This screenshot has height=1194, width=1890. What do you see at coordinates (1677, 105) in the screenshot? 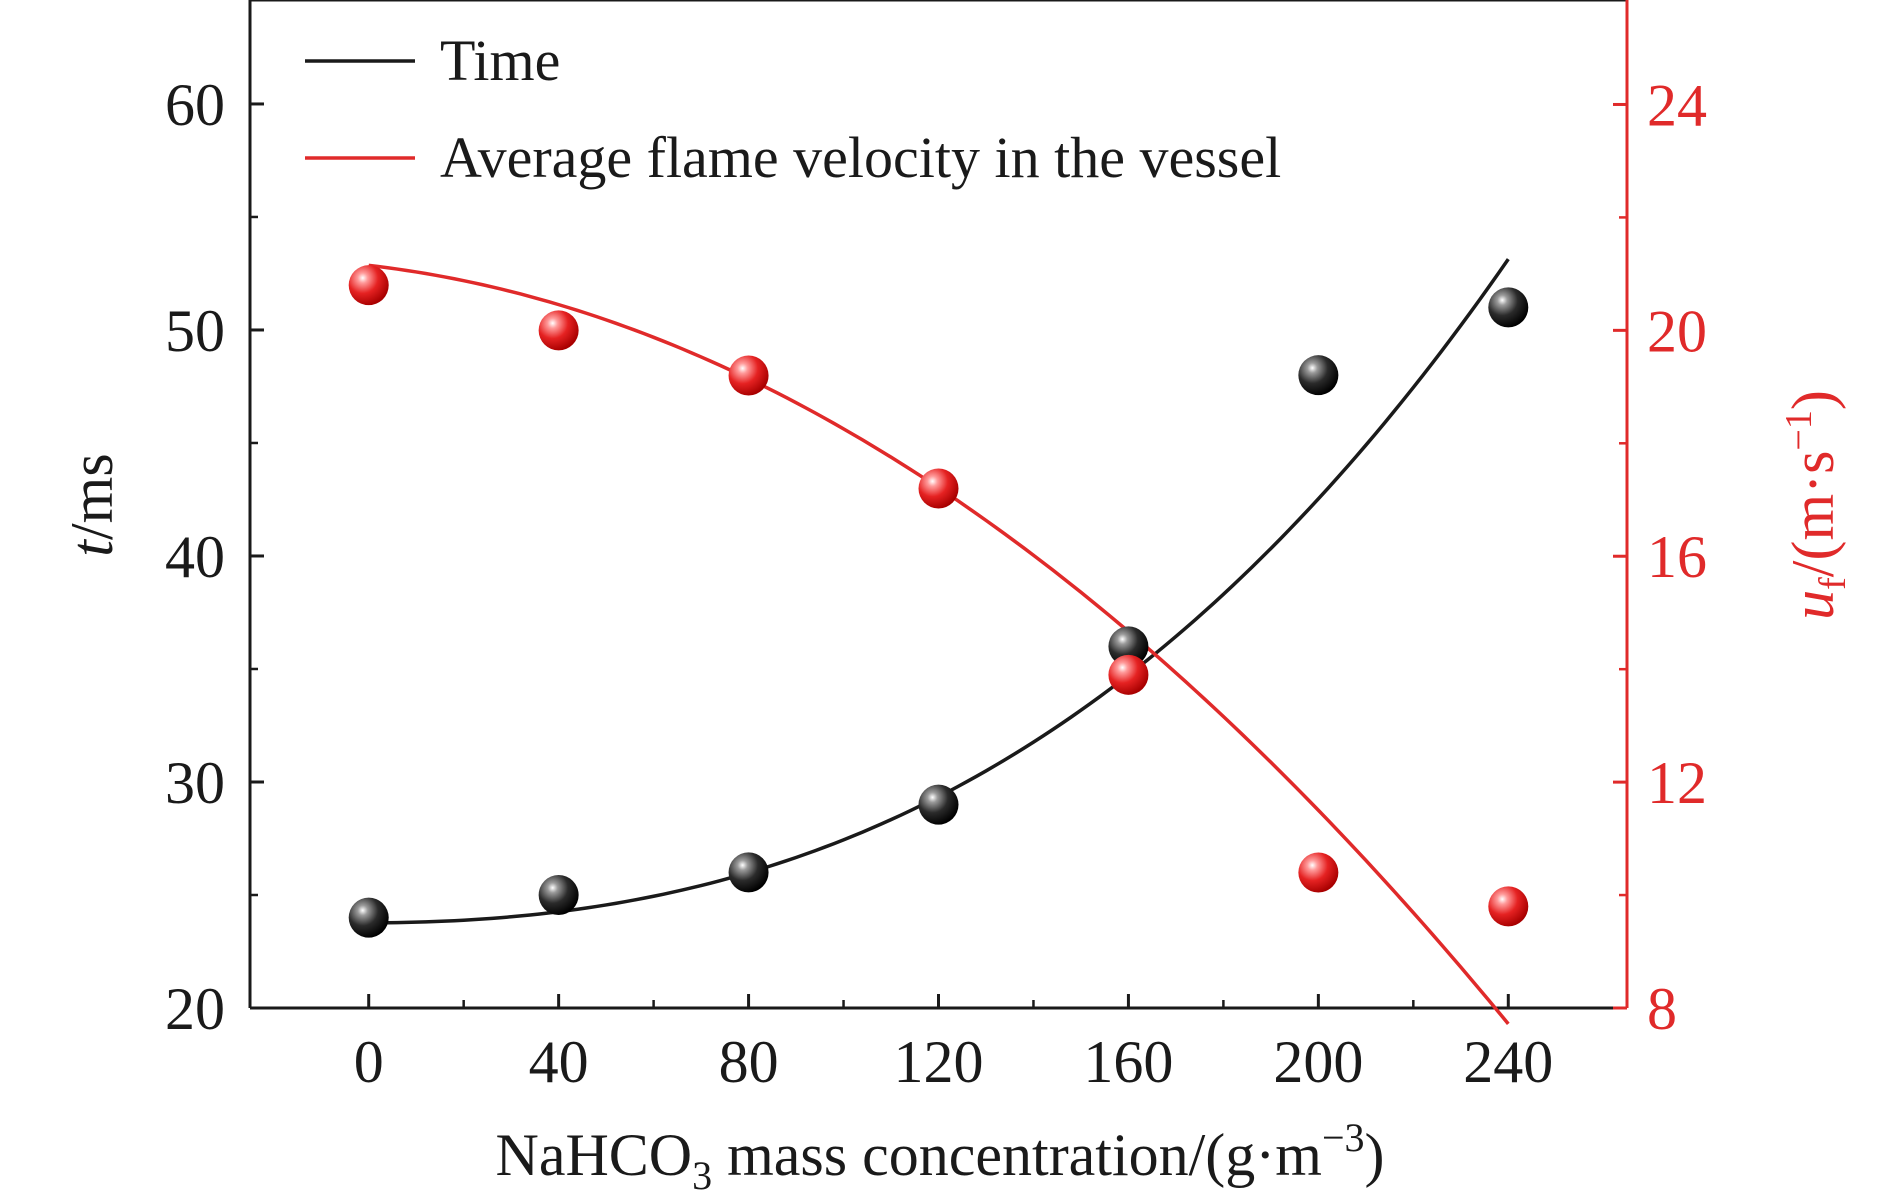
I see `right-tick-label: 24` at bounding box center [1677, 105].